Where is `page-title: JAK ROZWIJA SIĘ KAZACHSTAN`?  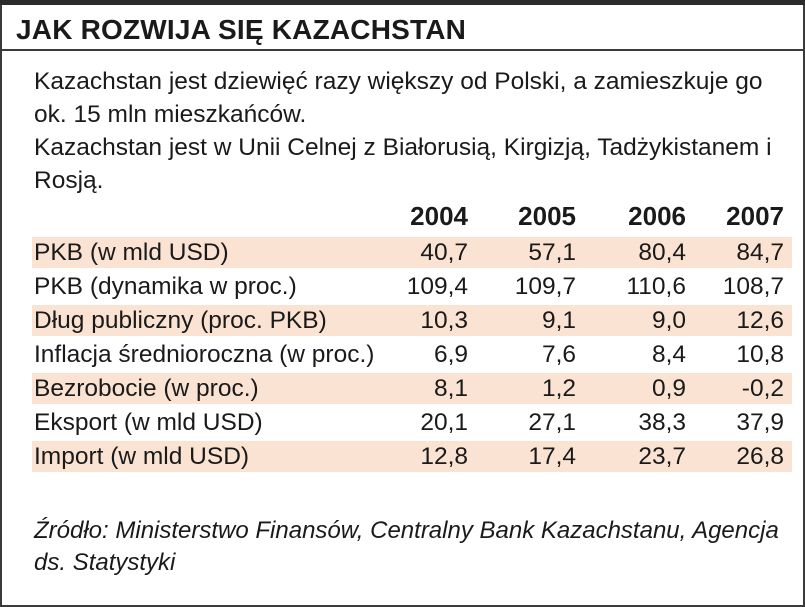
page-title: JAK ROZWIJA SIĘ KAZACHSTAN is located at coordinates (241, 29).